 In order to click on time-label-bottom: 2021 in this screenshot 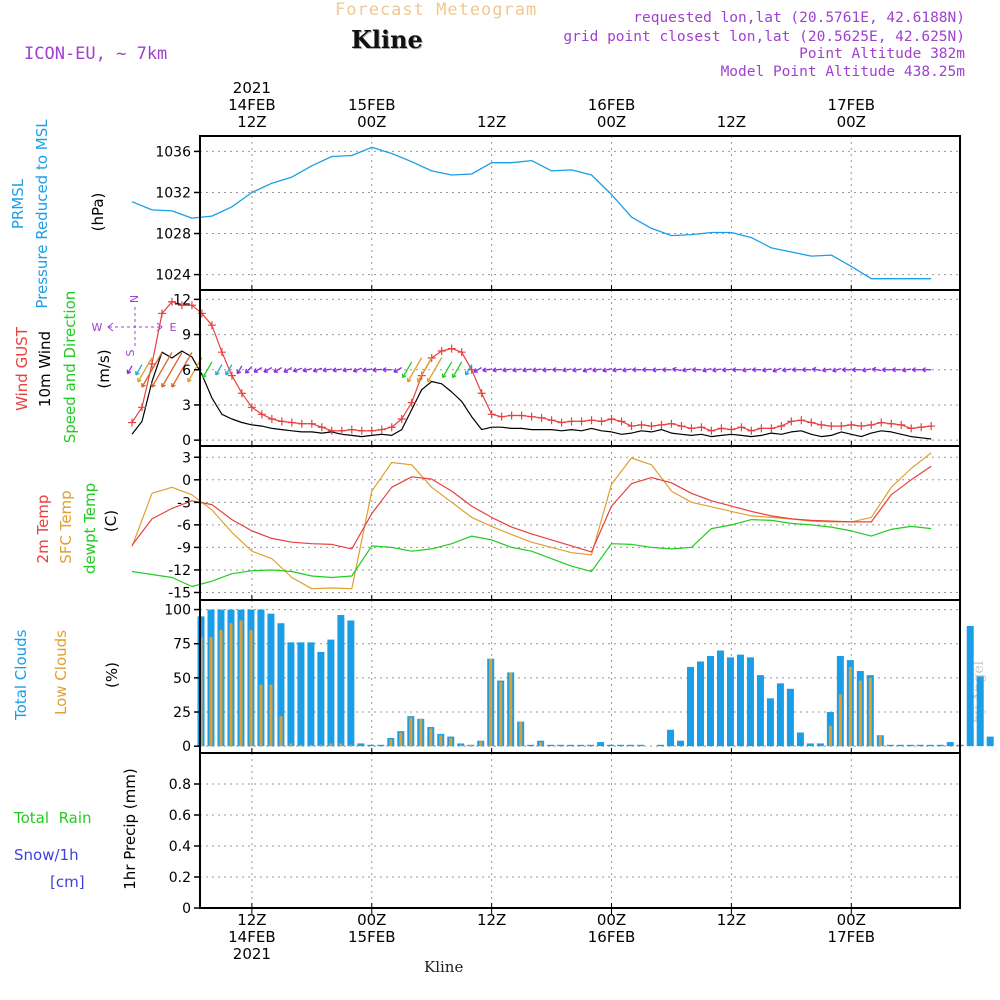, I will do `click(252, 954)`.